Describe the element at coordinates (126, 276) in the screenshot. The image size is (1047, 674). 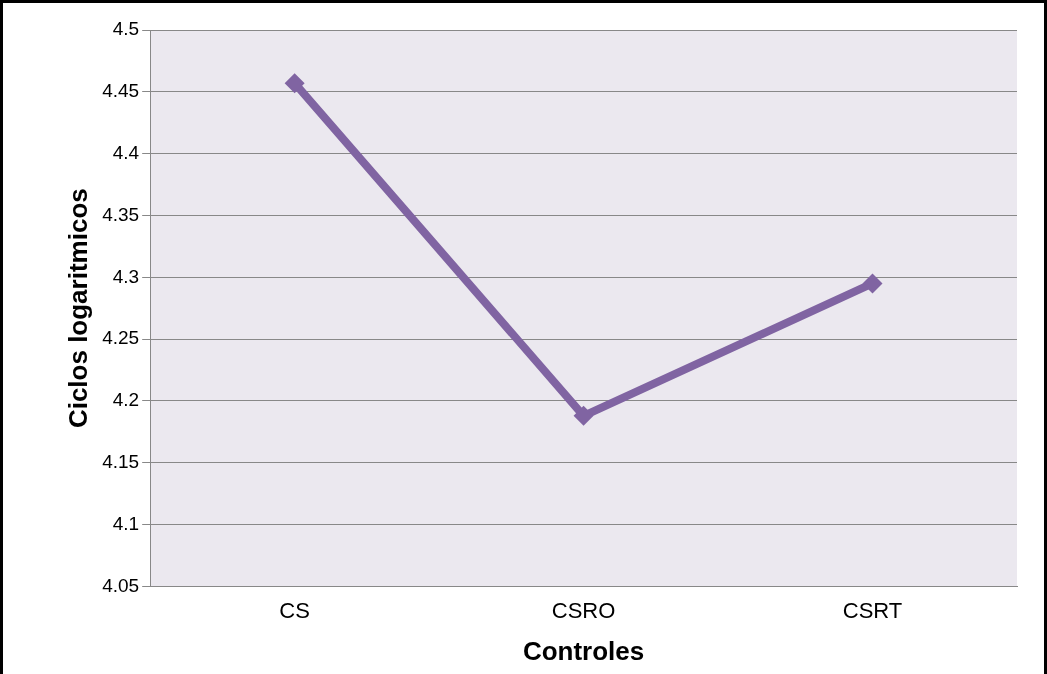
I see `y-tick-label: 4.3` at that location.